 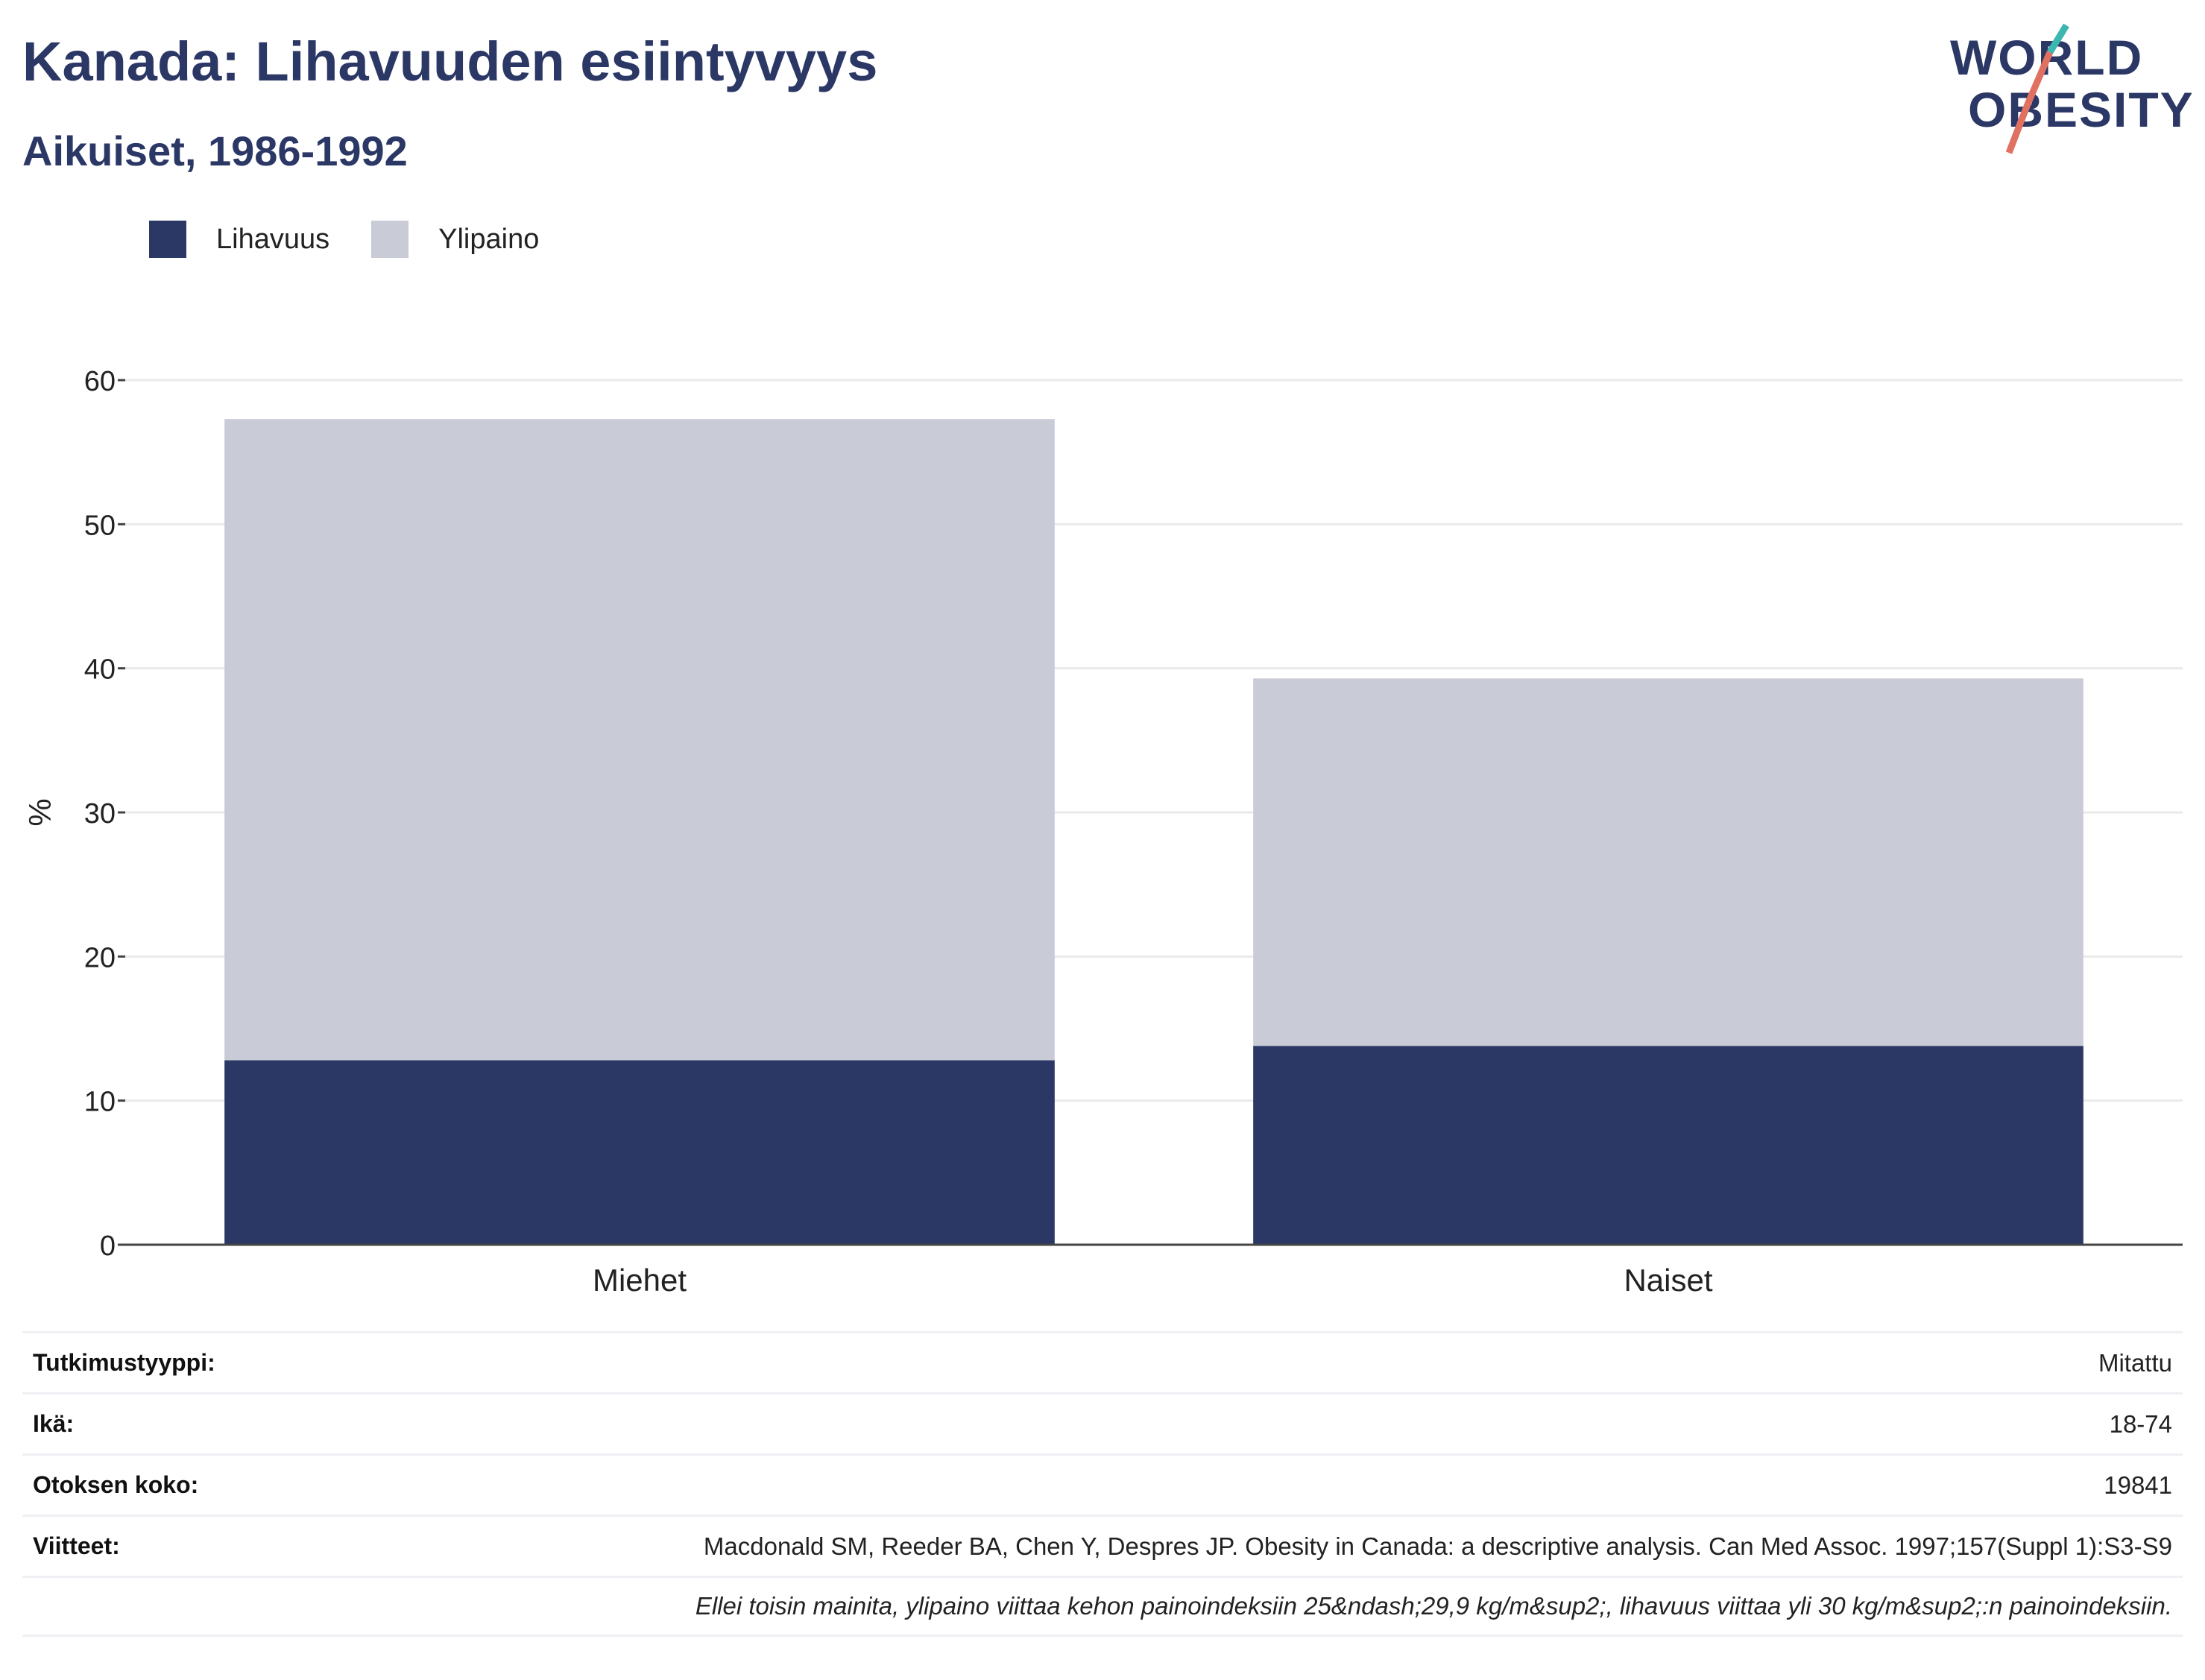 I want to click on legend-label: Lihavuus, so click(x=273, y=239).